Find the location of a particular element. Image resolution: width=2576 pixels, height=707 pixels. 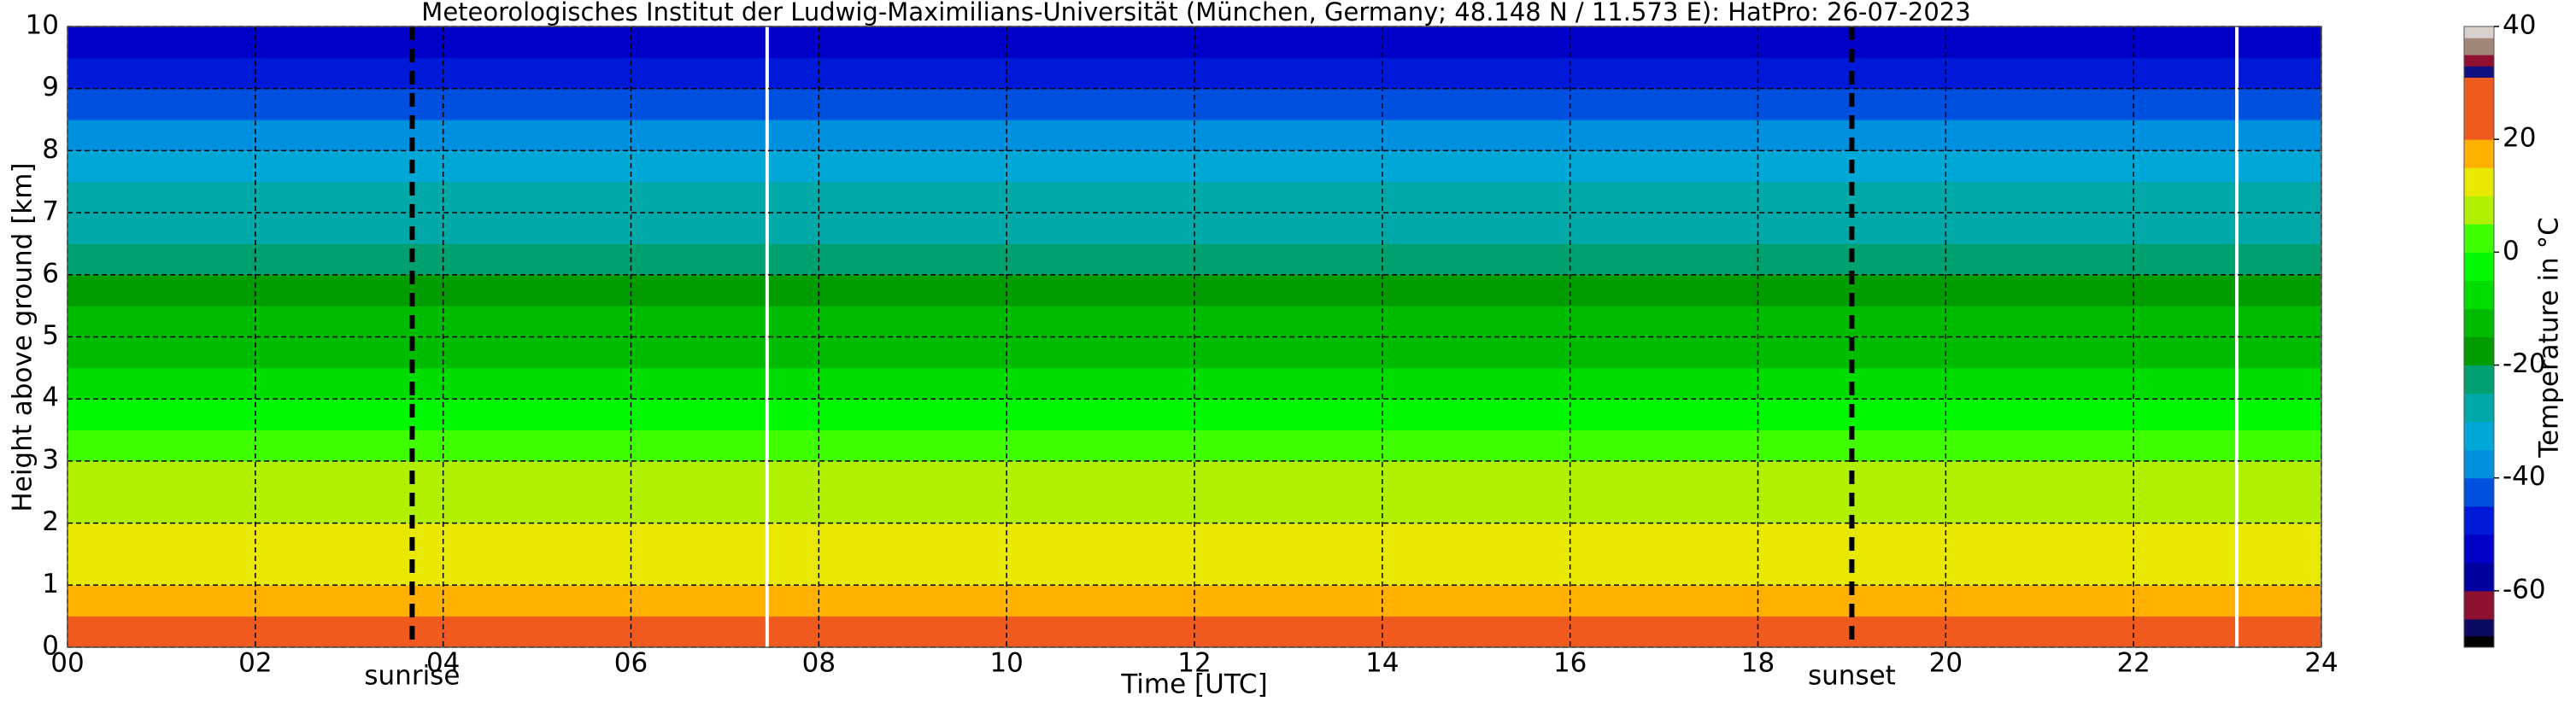

colorbar-frame is located at coordinates (2479, 337).